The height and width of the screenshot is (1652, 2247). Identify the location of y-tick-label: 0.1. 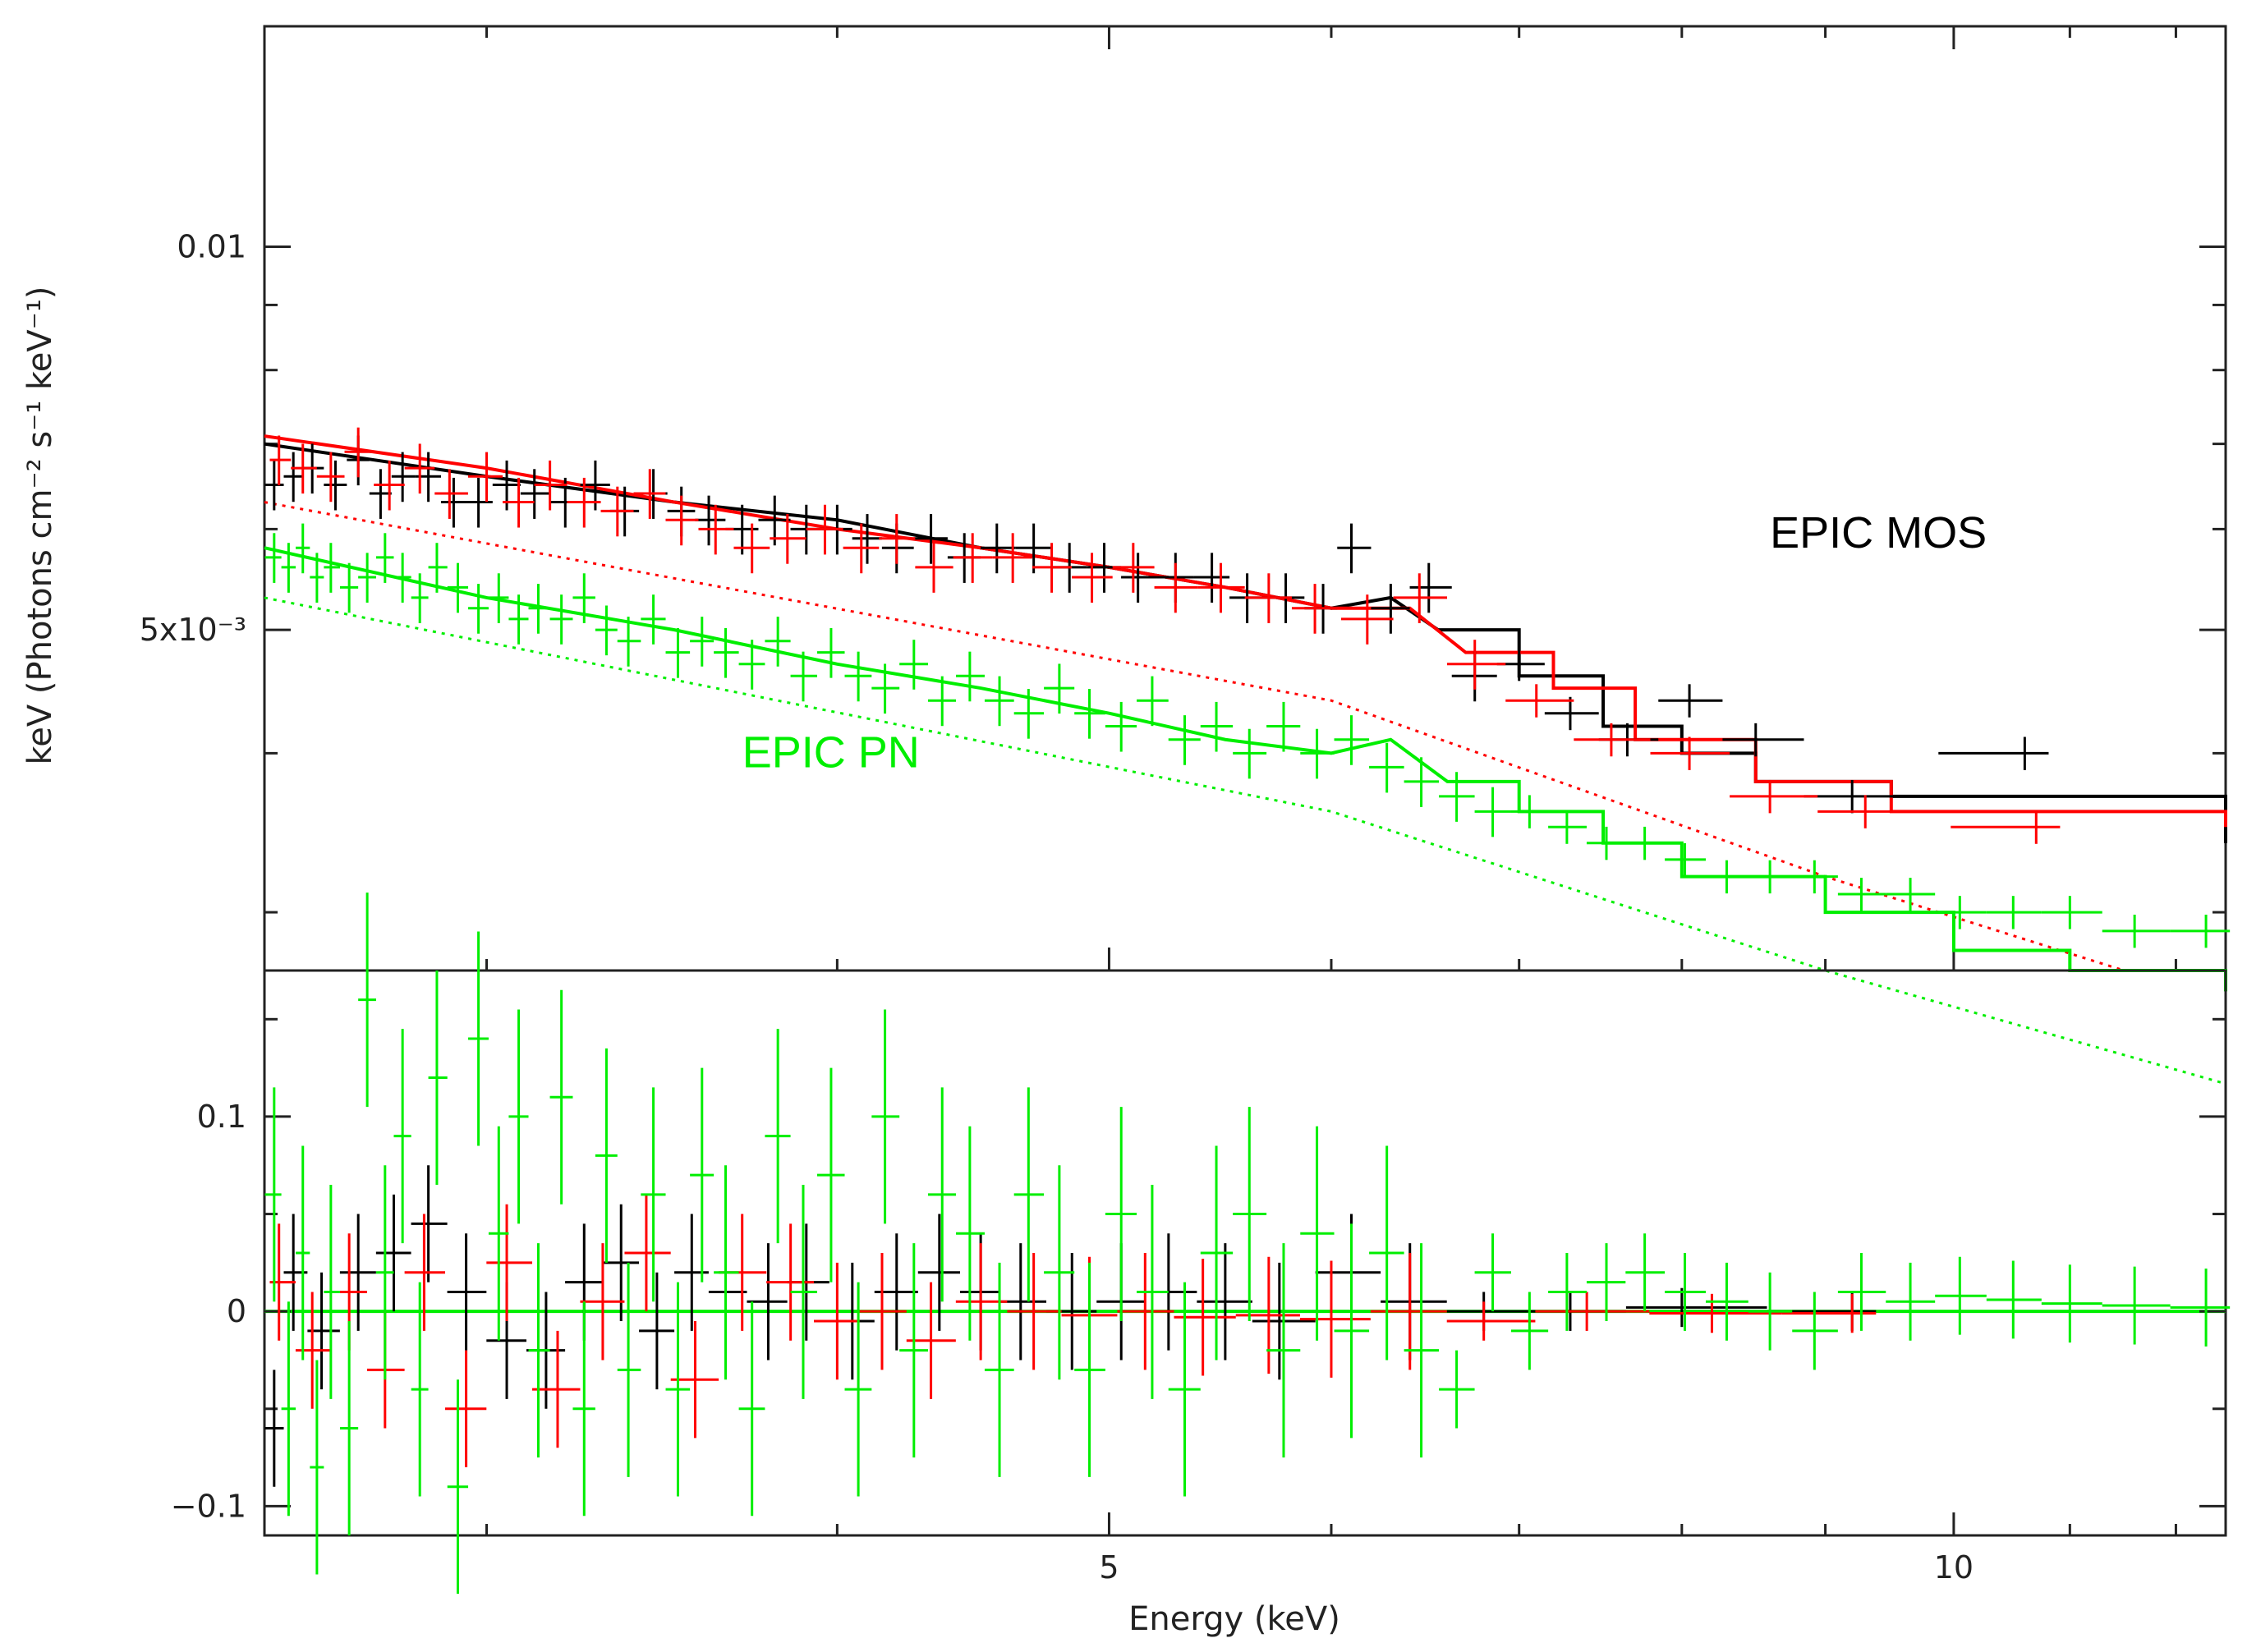
(221, 1117).